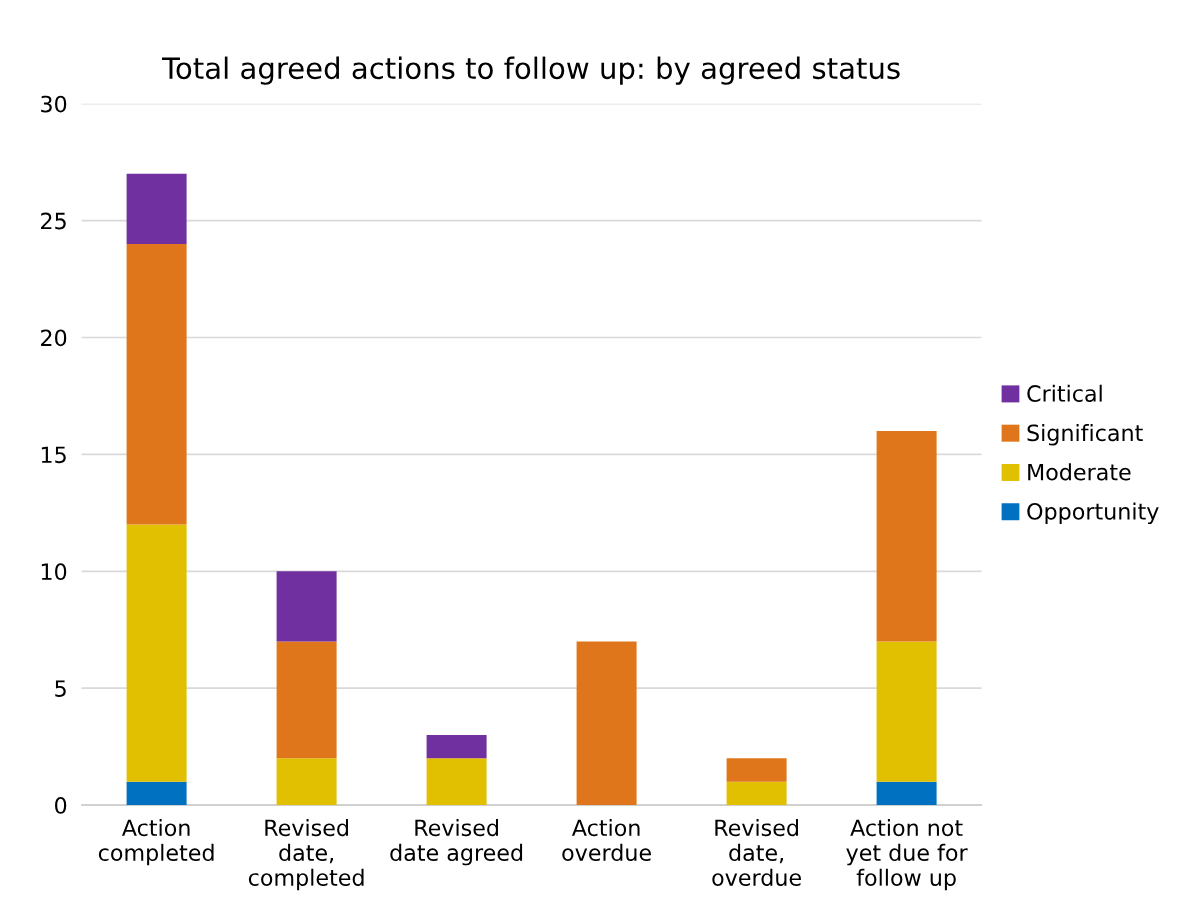 This screenshot has width=1200, height=918. What do you see at coordinates (54, 104) in the screenshot?
I see `y-tick-label: 30` at bounding box center [54, 104].